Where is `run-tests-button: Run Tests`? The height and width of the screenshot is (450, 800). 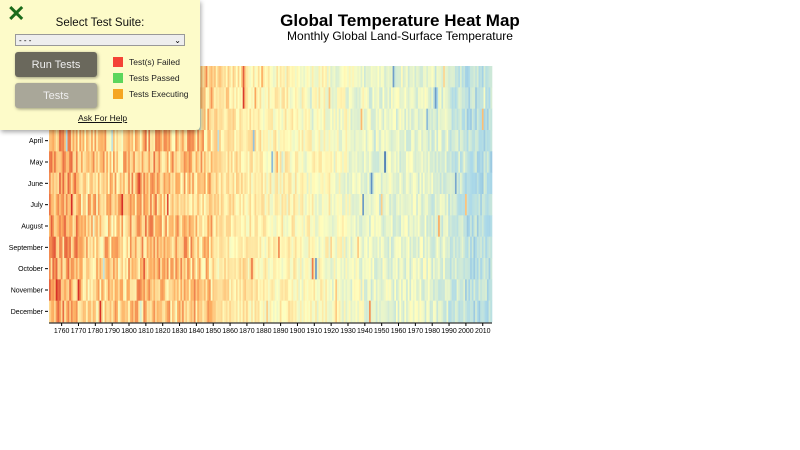 run-tests-button: Run Tests is located at coordinates (56, 64).